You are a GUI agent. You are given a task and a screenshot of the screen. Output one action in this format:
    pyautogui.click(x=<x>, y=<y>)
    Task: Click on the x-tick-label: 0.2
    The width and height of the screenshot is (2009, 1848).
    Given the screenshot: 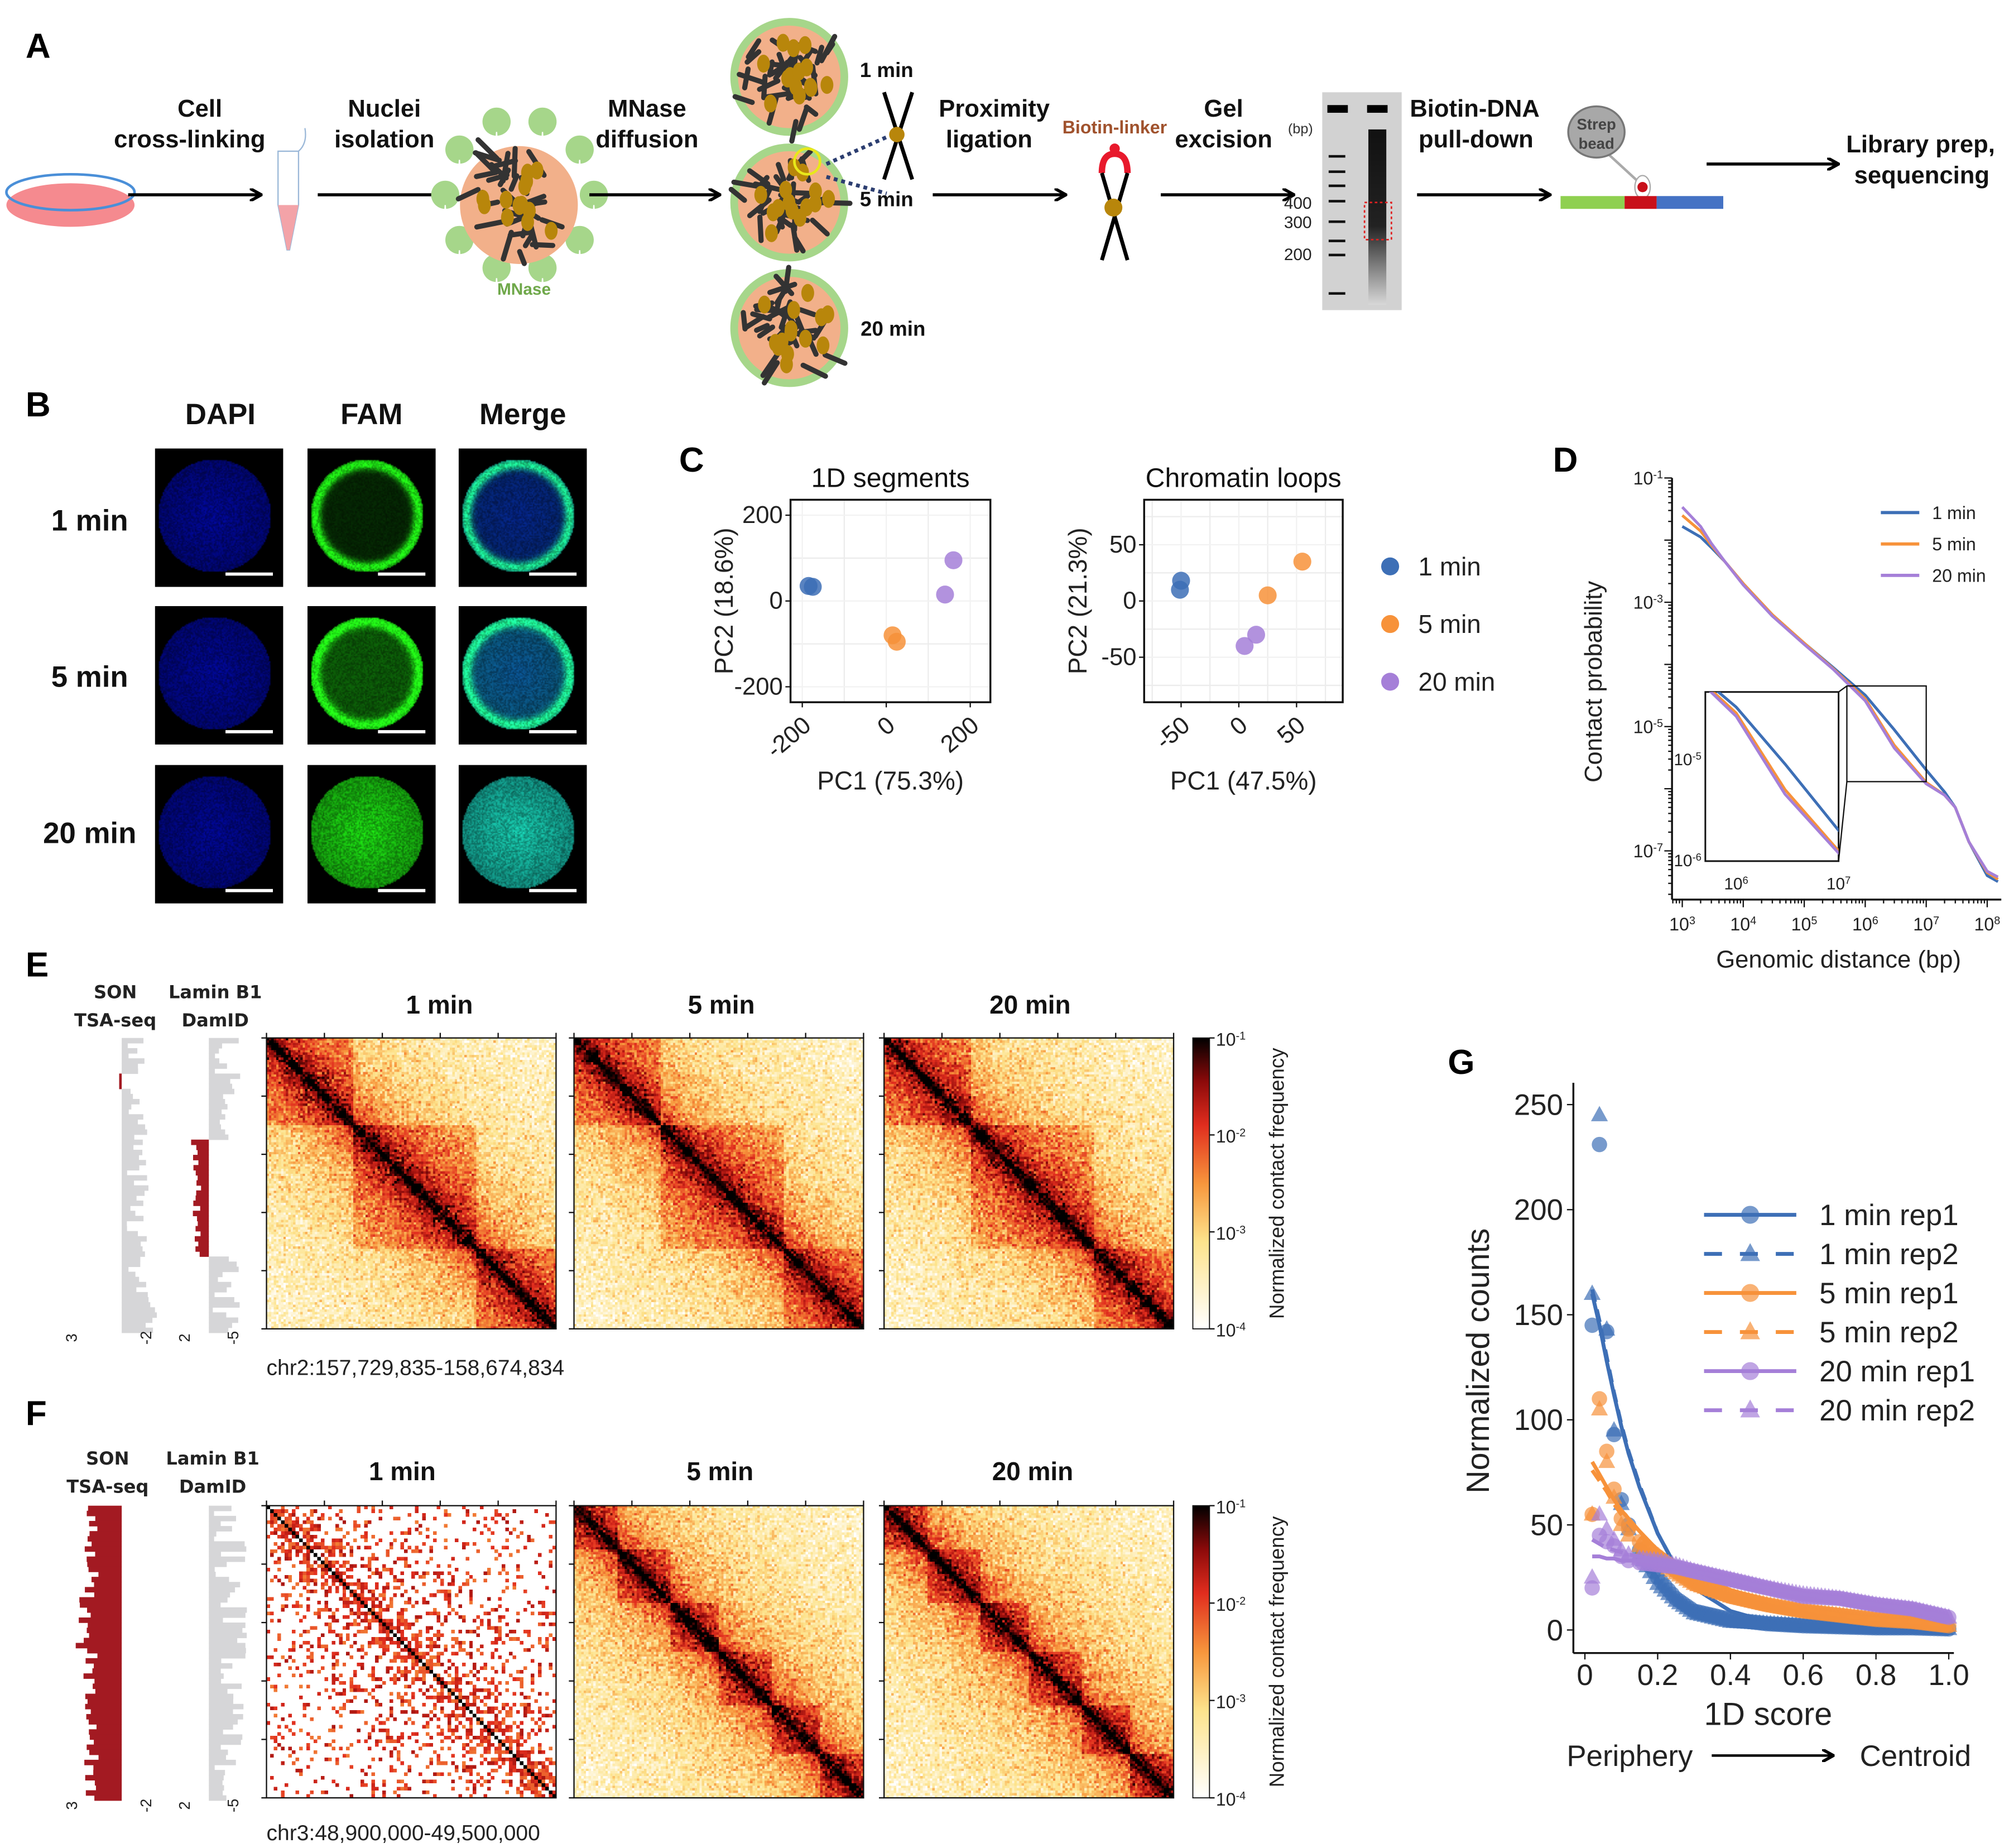 What is the action you would take?
    pyautogui.click(x=1657, y=1675)
    